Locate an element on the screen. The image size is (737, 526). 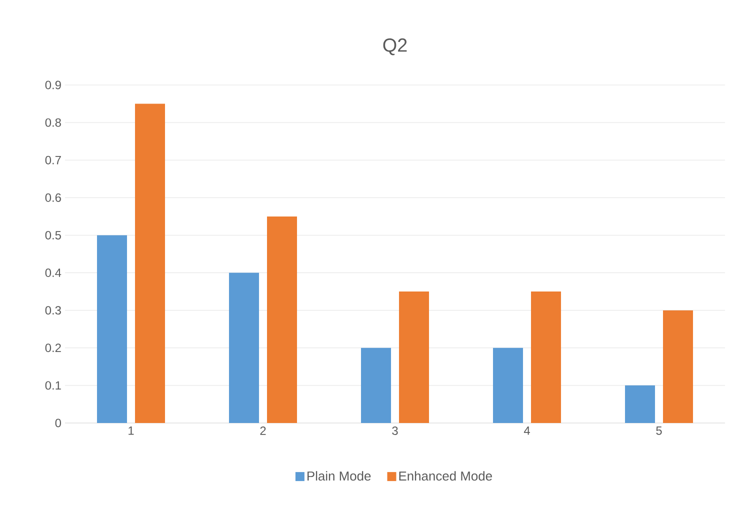
y-tick-label: 0.2 is located at coordinates (53, 348).